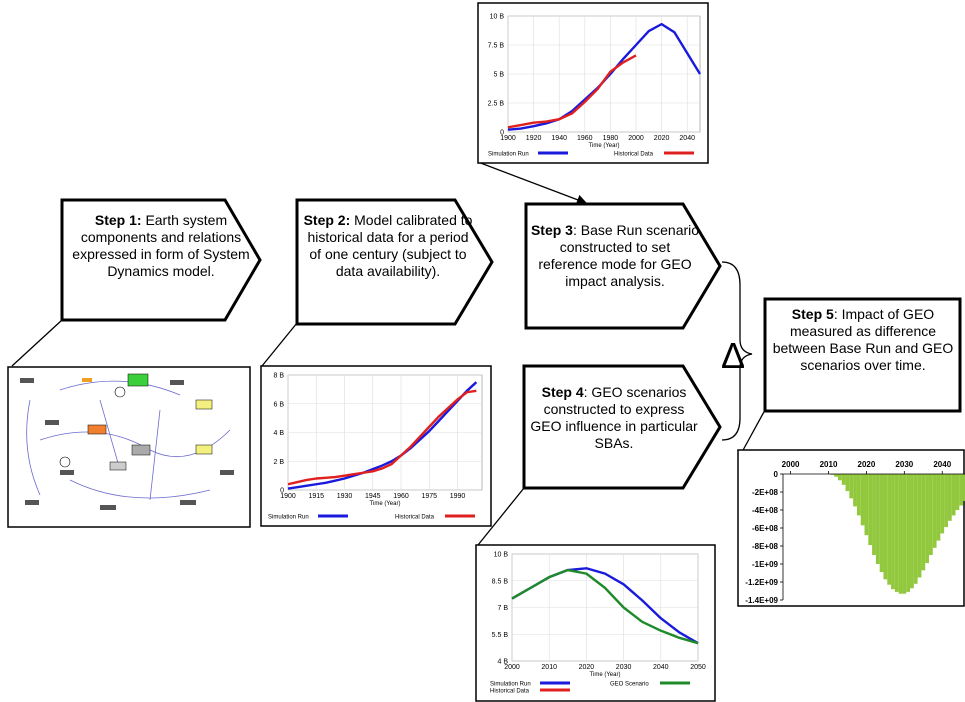  I want to click on x-tick-label: 1920, so click(534, 138).